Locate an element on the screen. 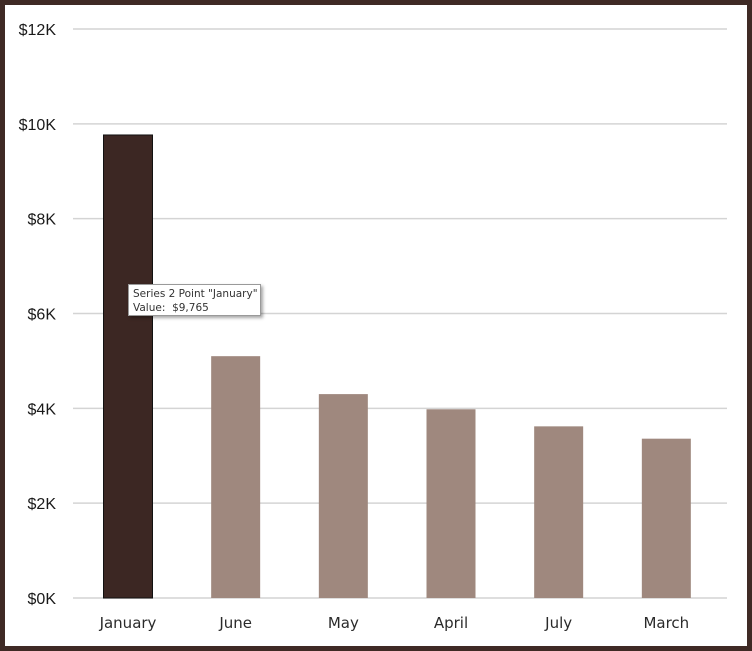  y-tick-label: $8K is located at coordinates (42, 220).